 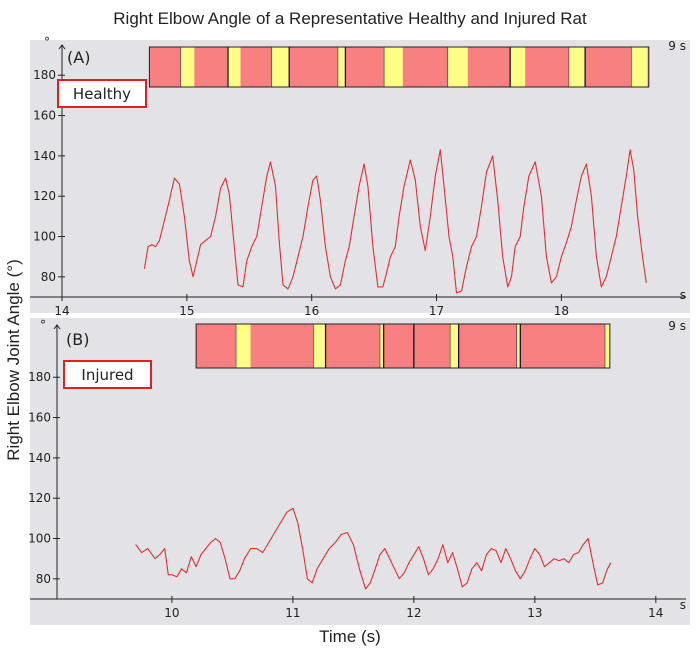 I want to click on x-tick-label: 11, so click(x=292, y=613).